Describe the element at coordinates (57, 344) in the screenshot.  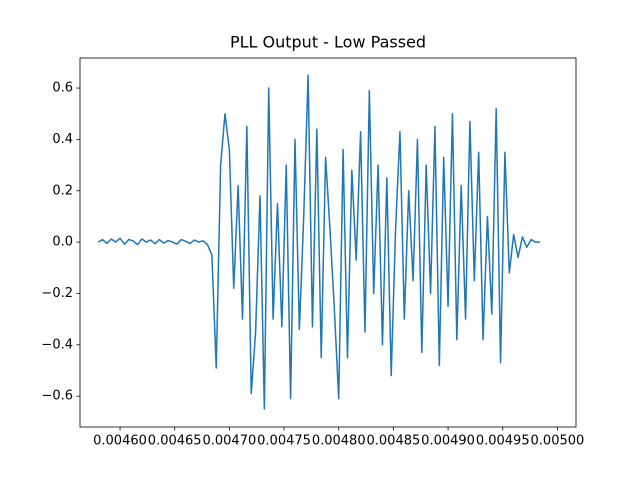
I see `y-tick-label: −0.4` at that location.